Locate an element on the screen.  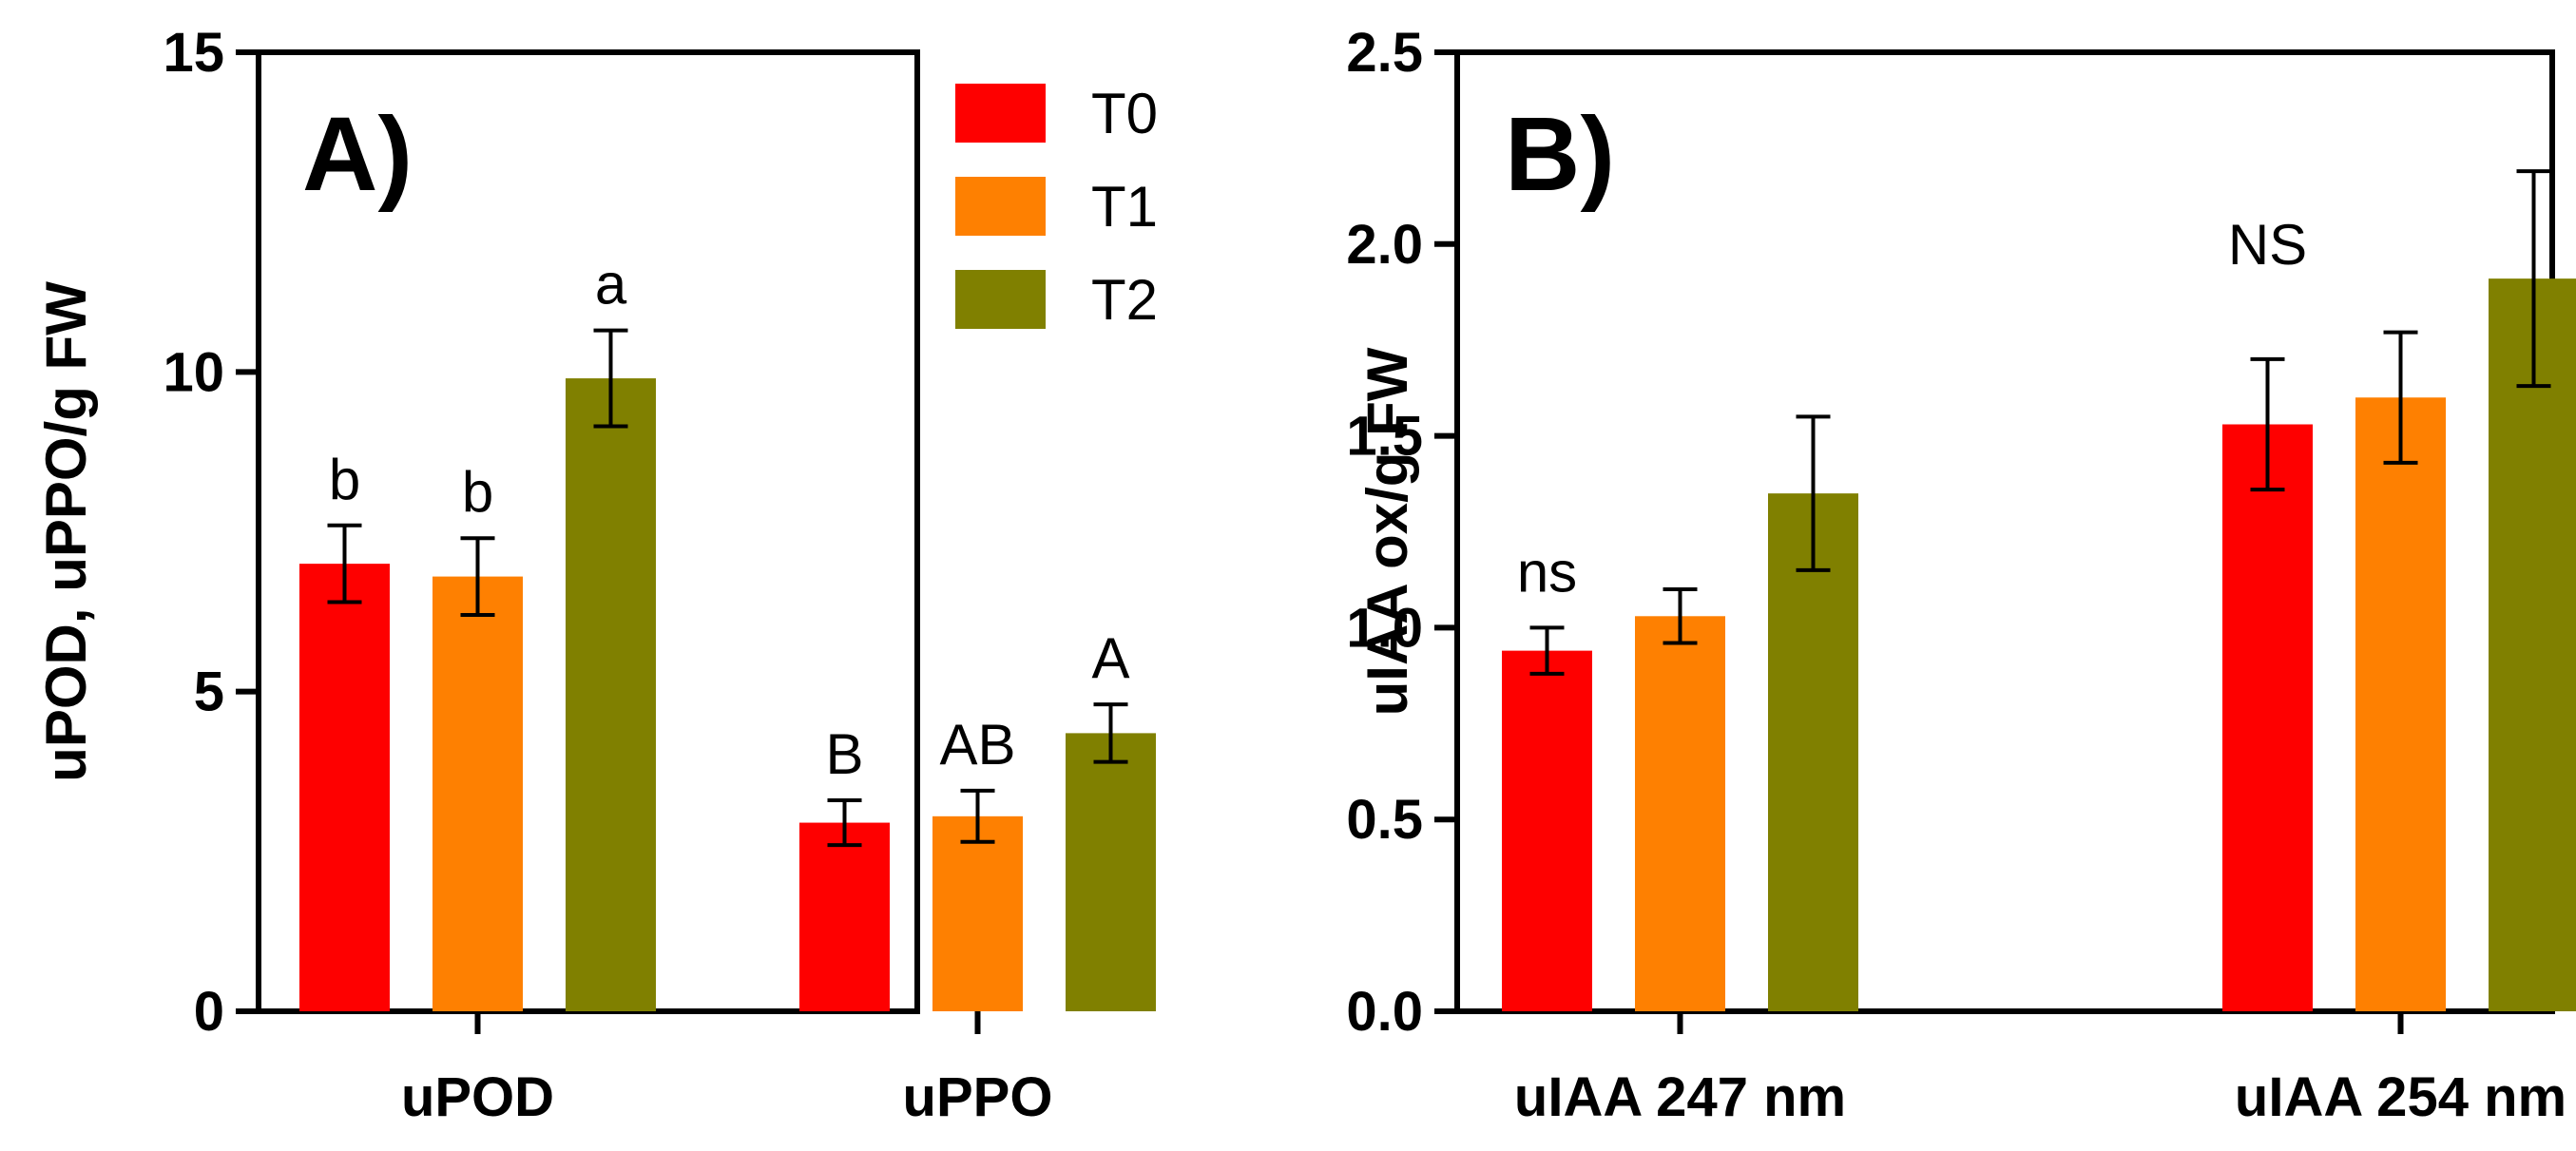
significance-label: NS is located at coordinates (2267, 245).